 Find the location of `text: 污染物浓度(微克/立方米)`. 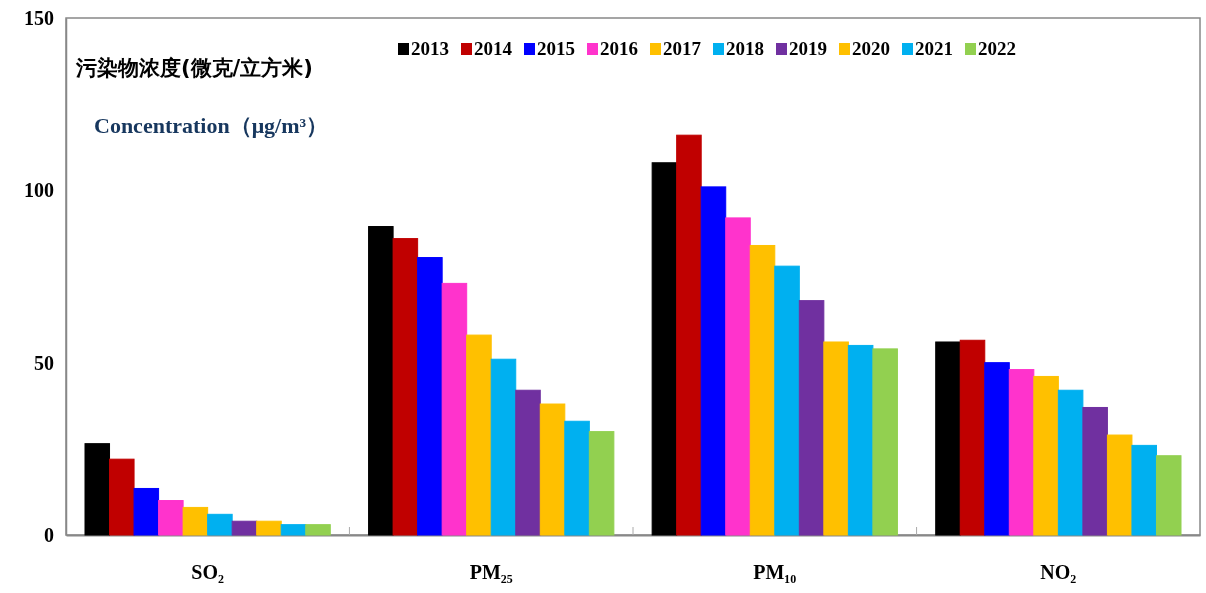

text: 污染物浓度(微克/立方米) is located at coordinates (194, 68).